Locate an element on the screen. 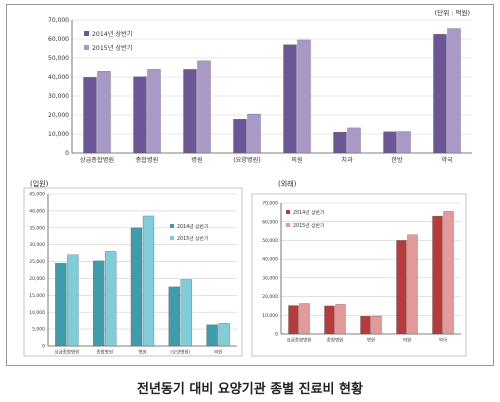 Image resolution: width=500 pixels, height=402 pixels. chart3-y-tick-label: 20,000 is located at coordinates (270, 297).